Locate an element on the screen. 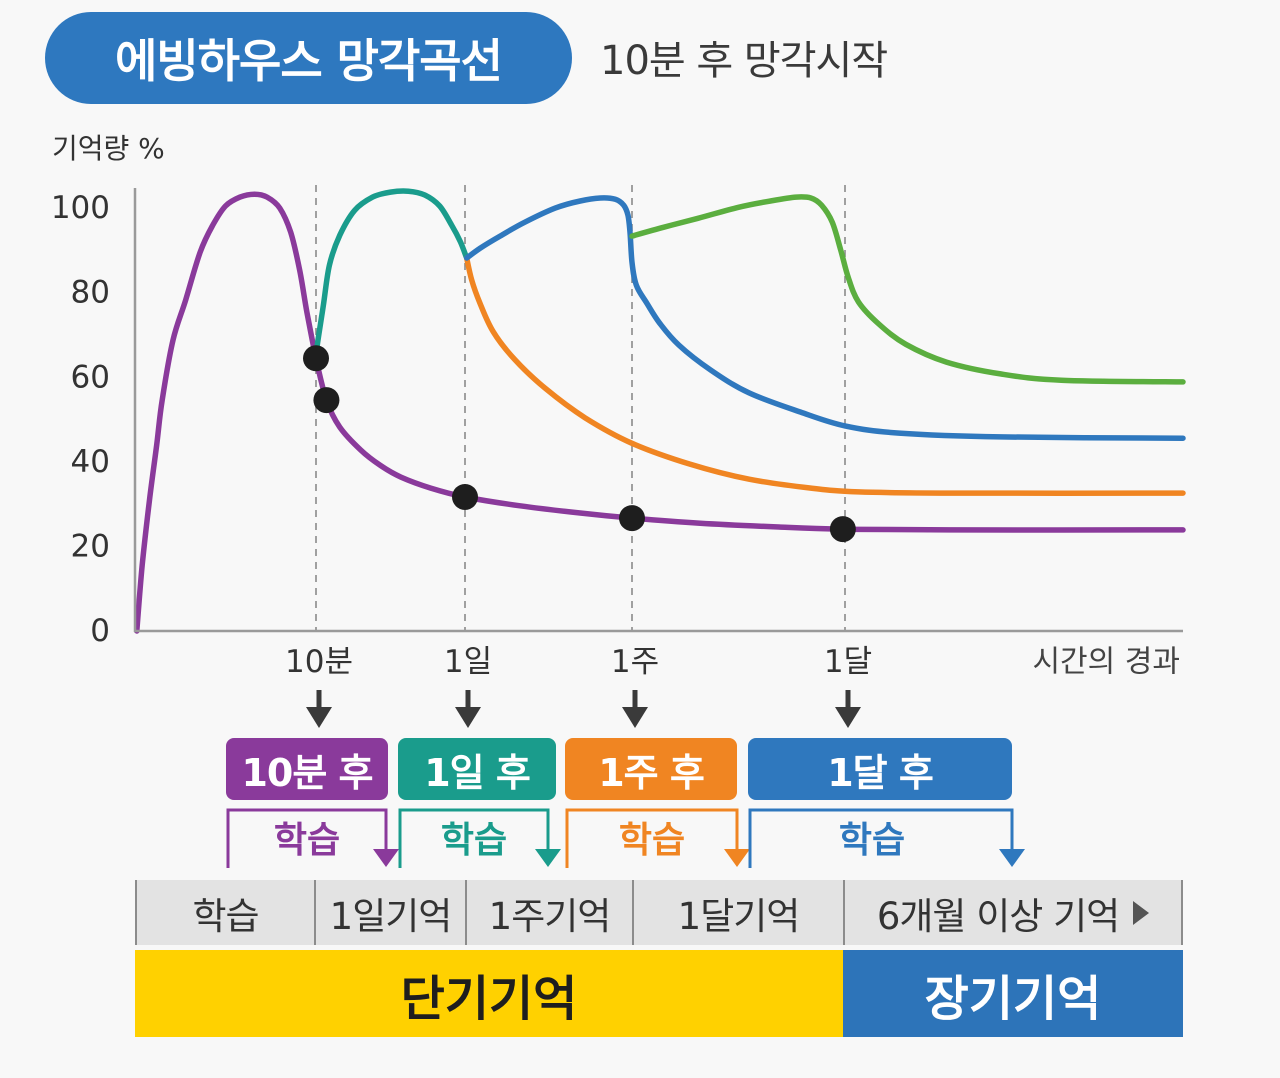 This screenshot has height=1078, width=1280. short-term-memory-bar: 단기기억 is located at coordinates (489, 993).